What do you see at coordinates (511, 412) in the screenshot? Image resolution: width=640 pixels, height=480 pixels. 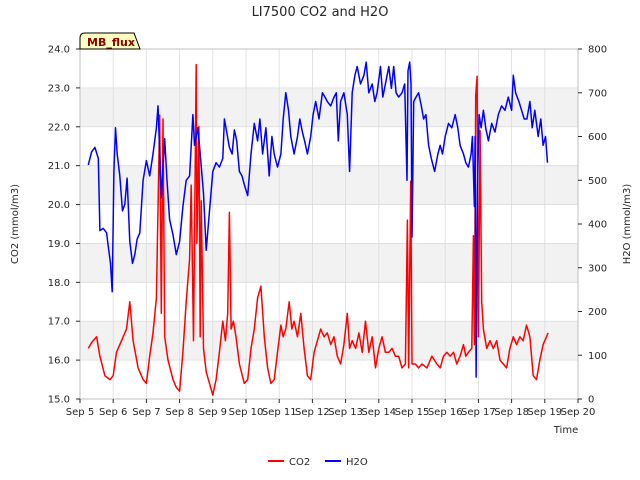 I see `x-tick-label: Sep 18` at bounding box center [511, 412].